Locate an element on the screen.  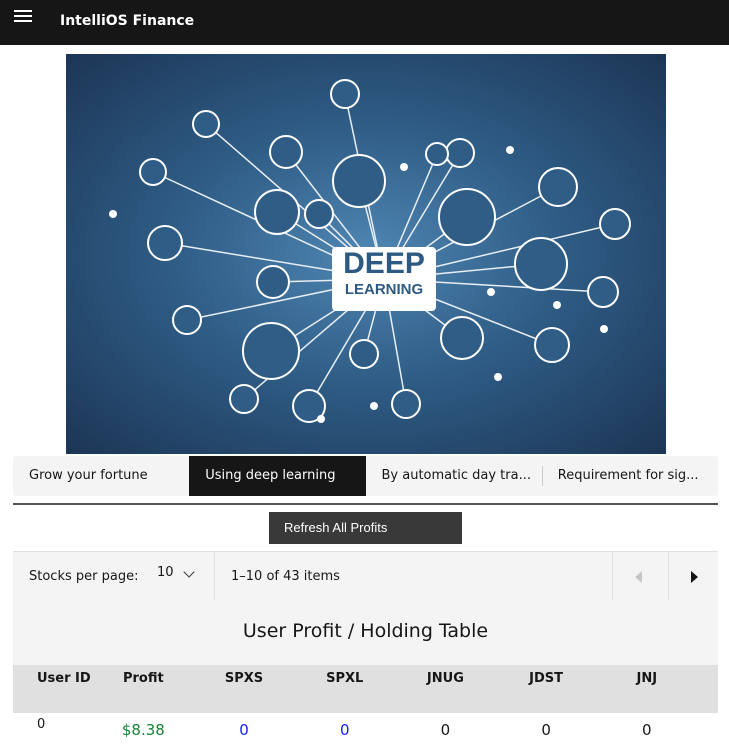
per-page-label: Stocks per page: is located at coordinates (84, 576).